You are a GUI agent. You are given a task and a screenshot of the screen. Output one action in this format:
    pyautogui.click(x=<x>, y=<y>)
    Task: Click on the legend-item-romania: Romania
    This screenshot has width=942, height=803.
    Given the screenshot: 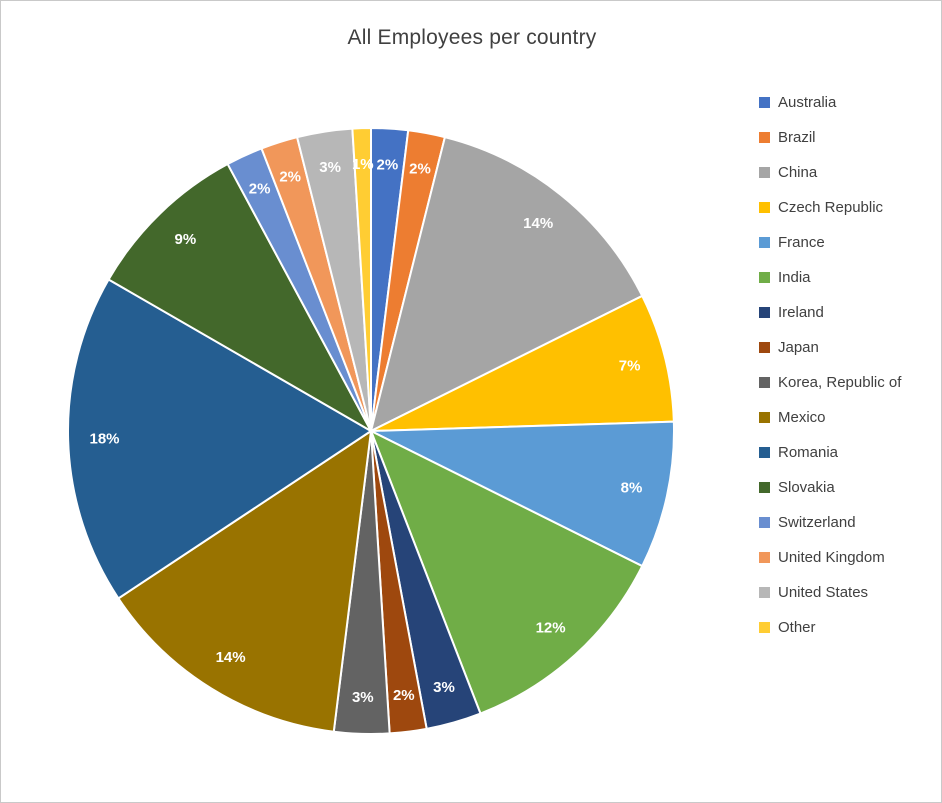 What is the action you would take?
    pyautogui.click(x=830, y=452)
    